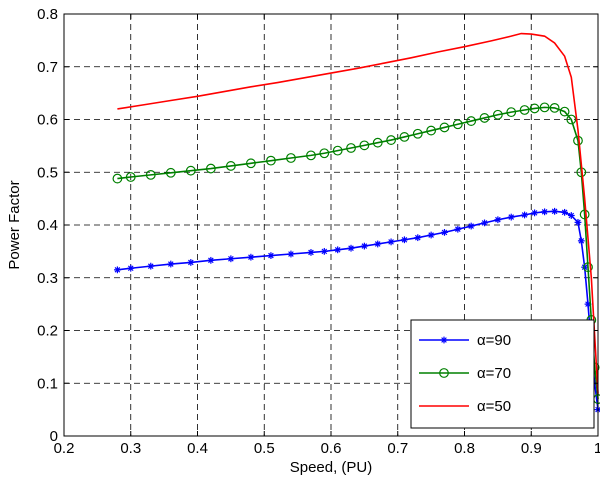 This screenshot has height=495, width=600. Describe the element at coordinates (331, 448) in the screenshot. I see `x-tick-label: 0.6` at that location.